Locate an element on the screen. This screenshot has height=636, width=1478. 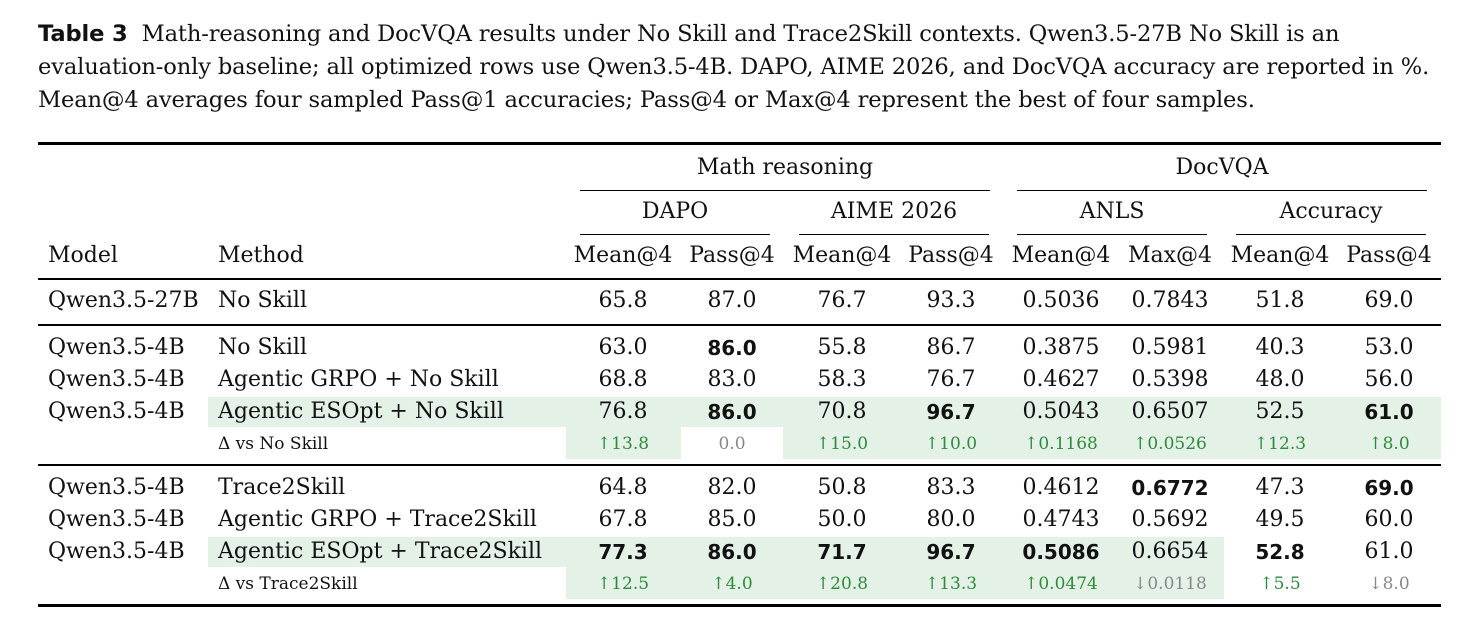
table-cell: 60.0 is located at coordinates (1389, 519).